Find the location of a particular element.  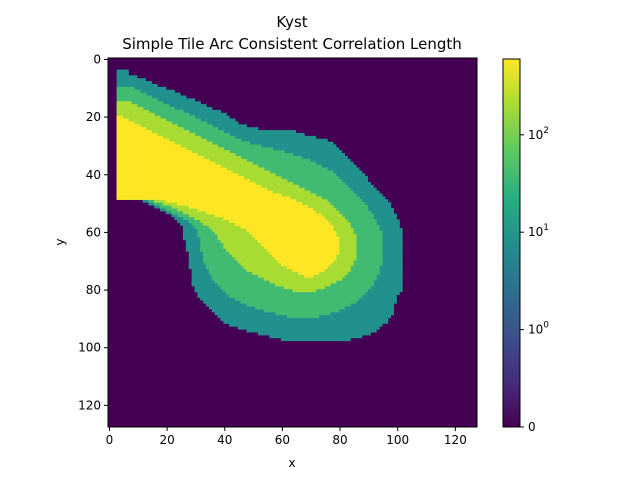

colorbar is located at coordinates (511, 243).